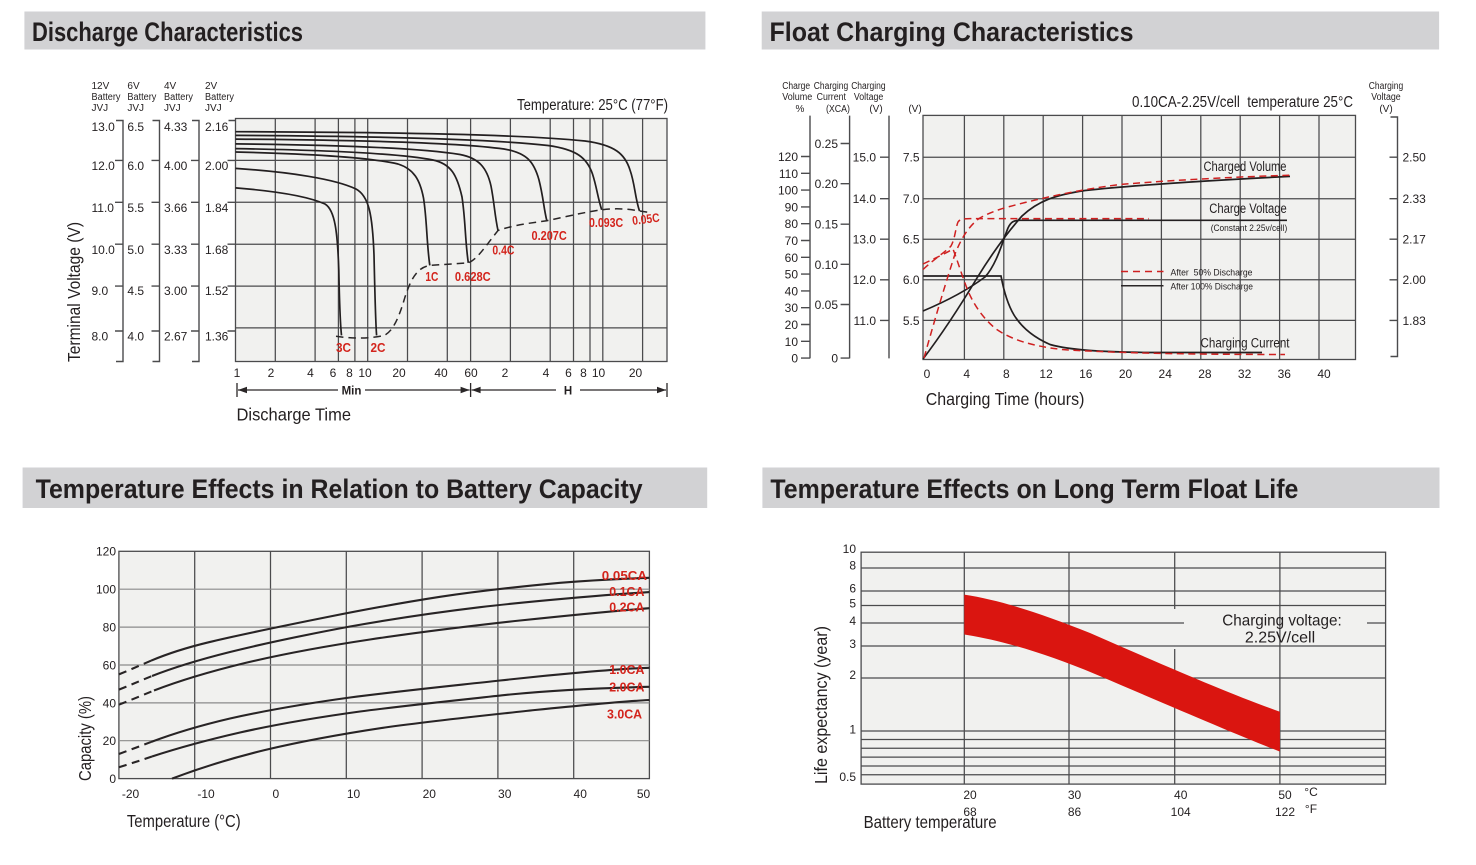  I want to click on svg-text: (V), so click(914, 109).